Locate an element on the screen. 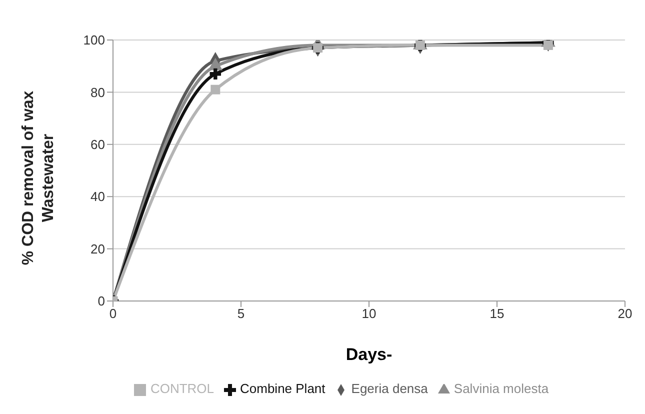 The image size is (645, 414). x-tick-label: 20 is located at coordinates (625, 314).